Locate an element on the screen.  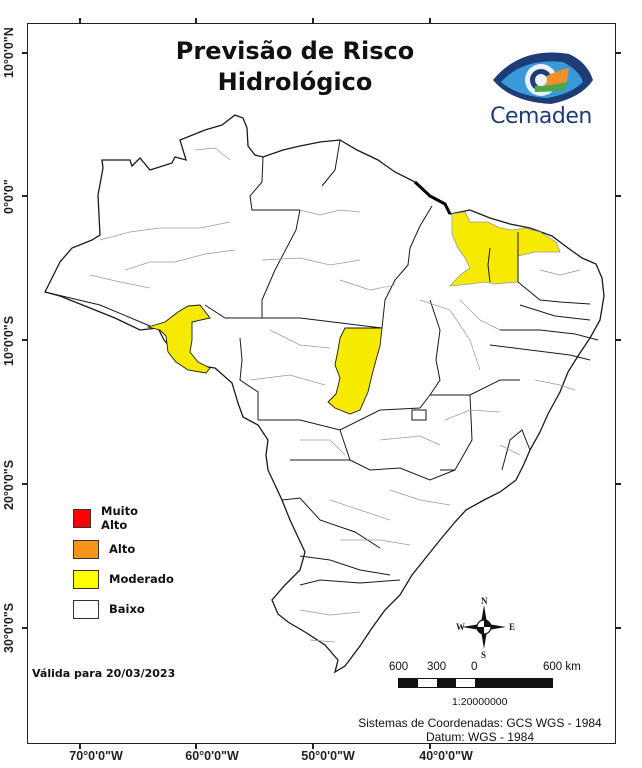
scale-ratio: 1:20000000 is located at coordinates (480, 702).